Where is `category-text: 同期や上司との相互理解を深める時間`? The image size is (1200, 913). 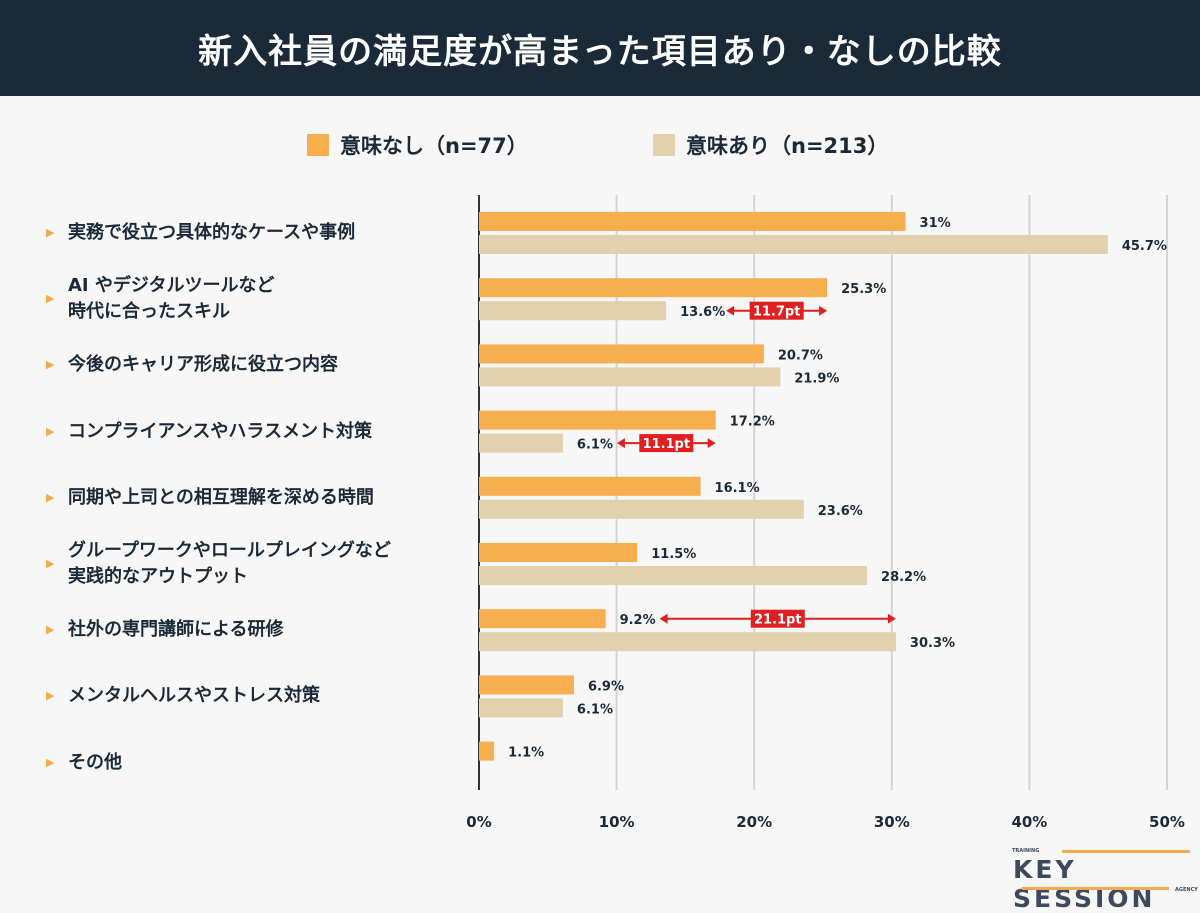
category-text: 同期や上司との相互理解を深める時間 is located at coordinates (221, 497).